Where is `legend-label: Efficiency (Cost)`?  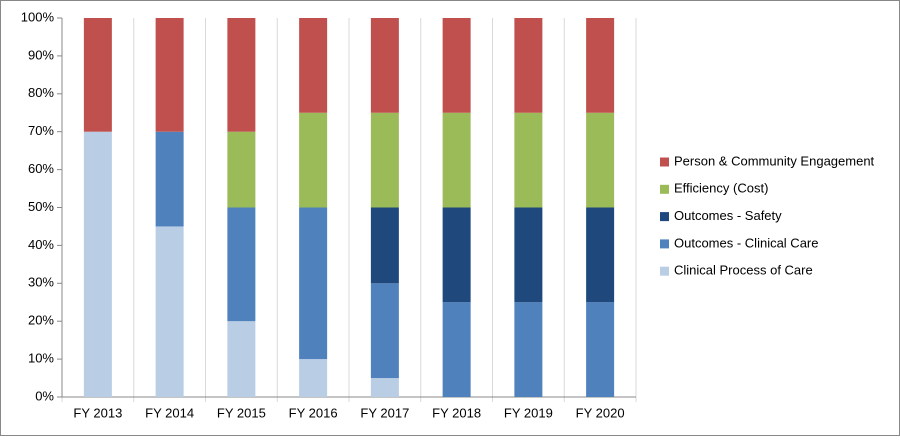
legend-label: Efficiency (Cost) is located at coordinates (721, 188).